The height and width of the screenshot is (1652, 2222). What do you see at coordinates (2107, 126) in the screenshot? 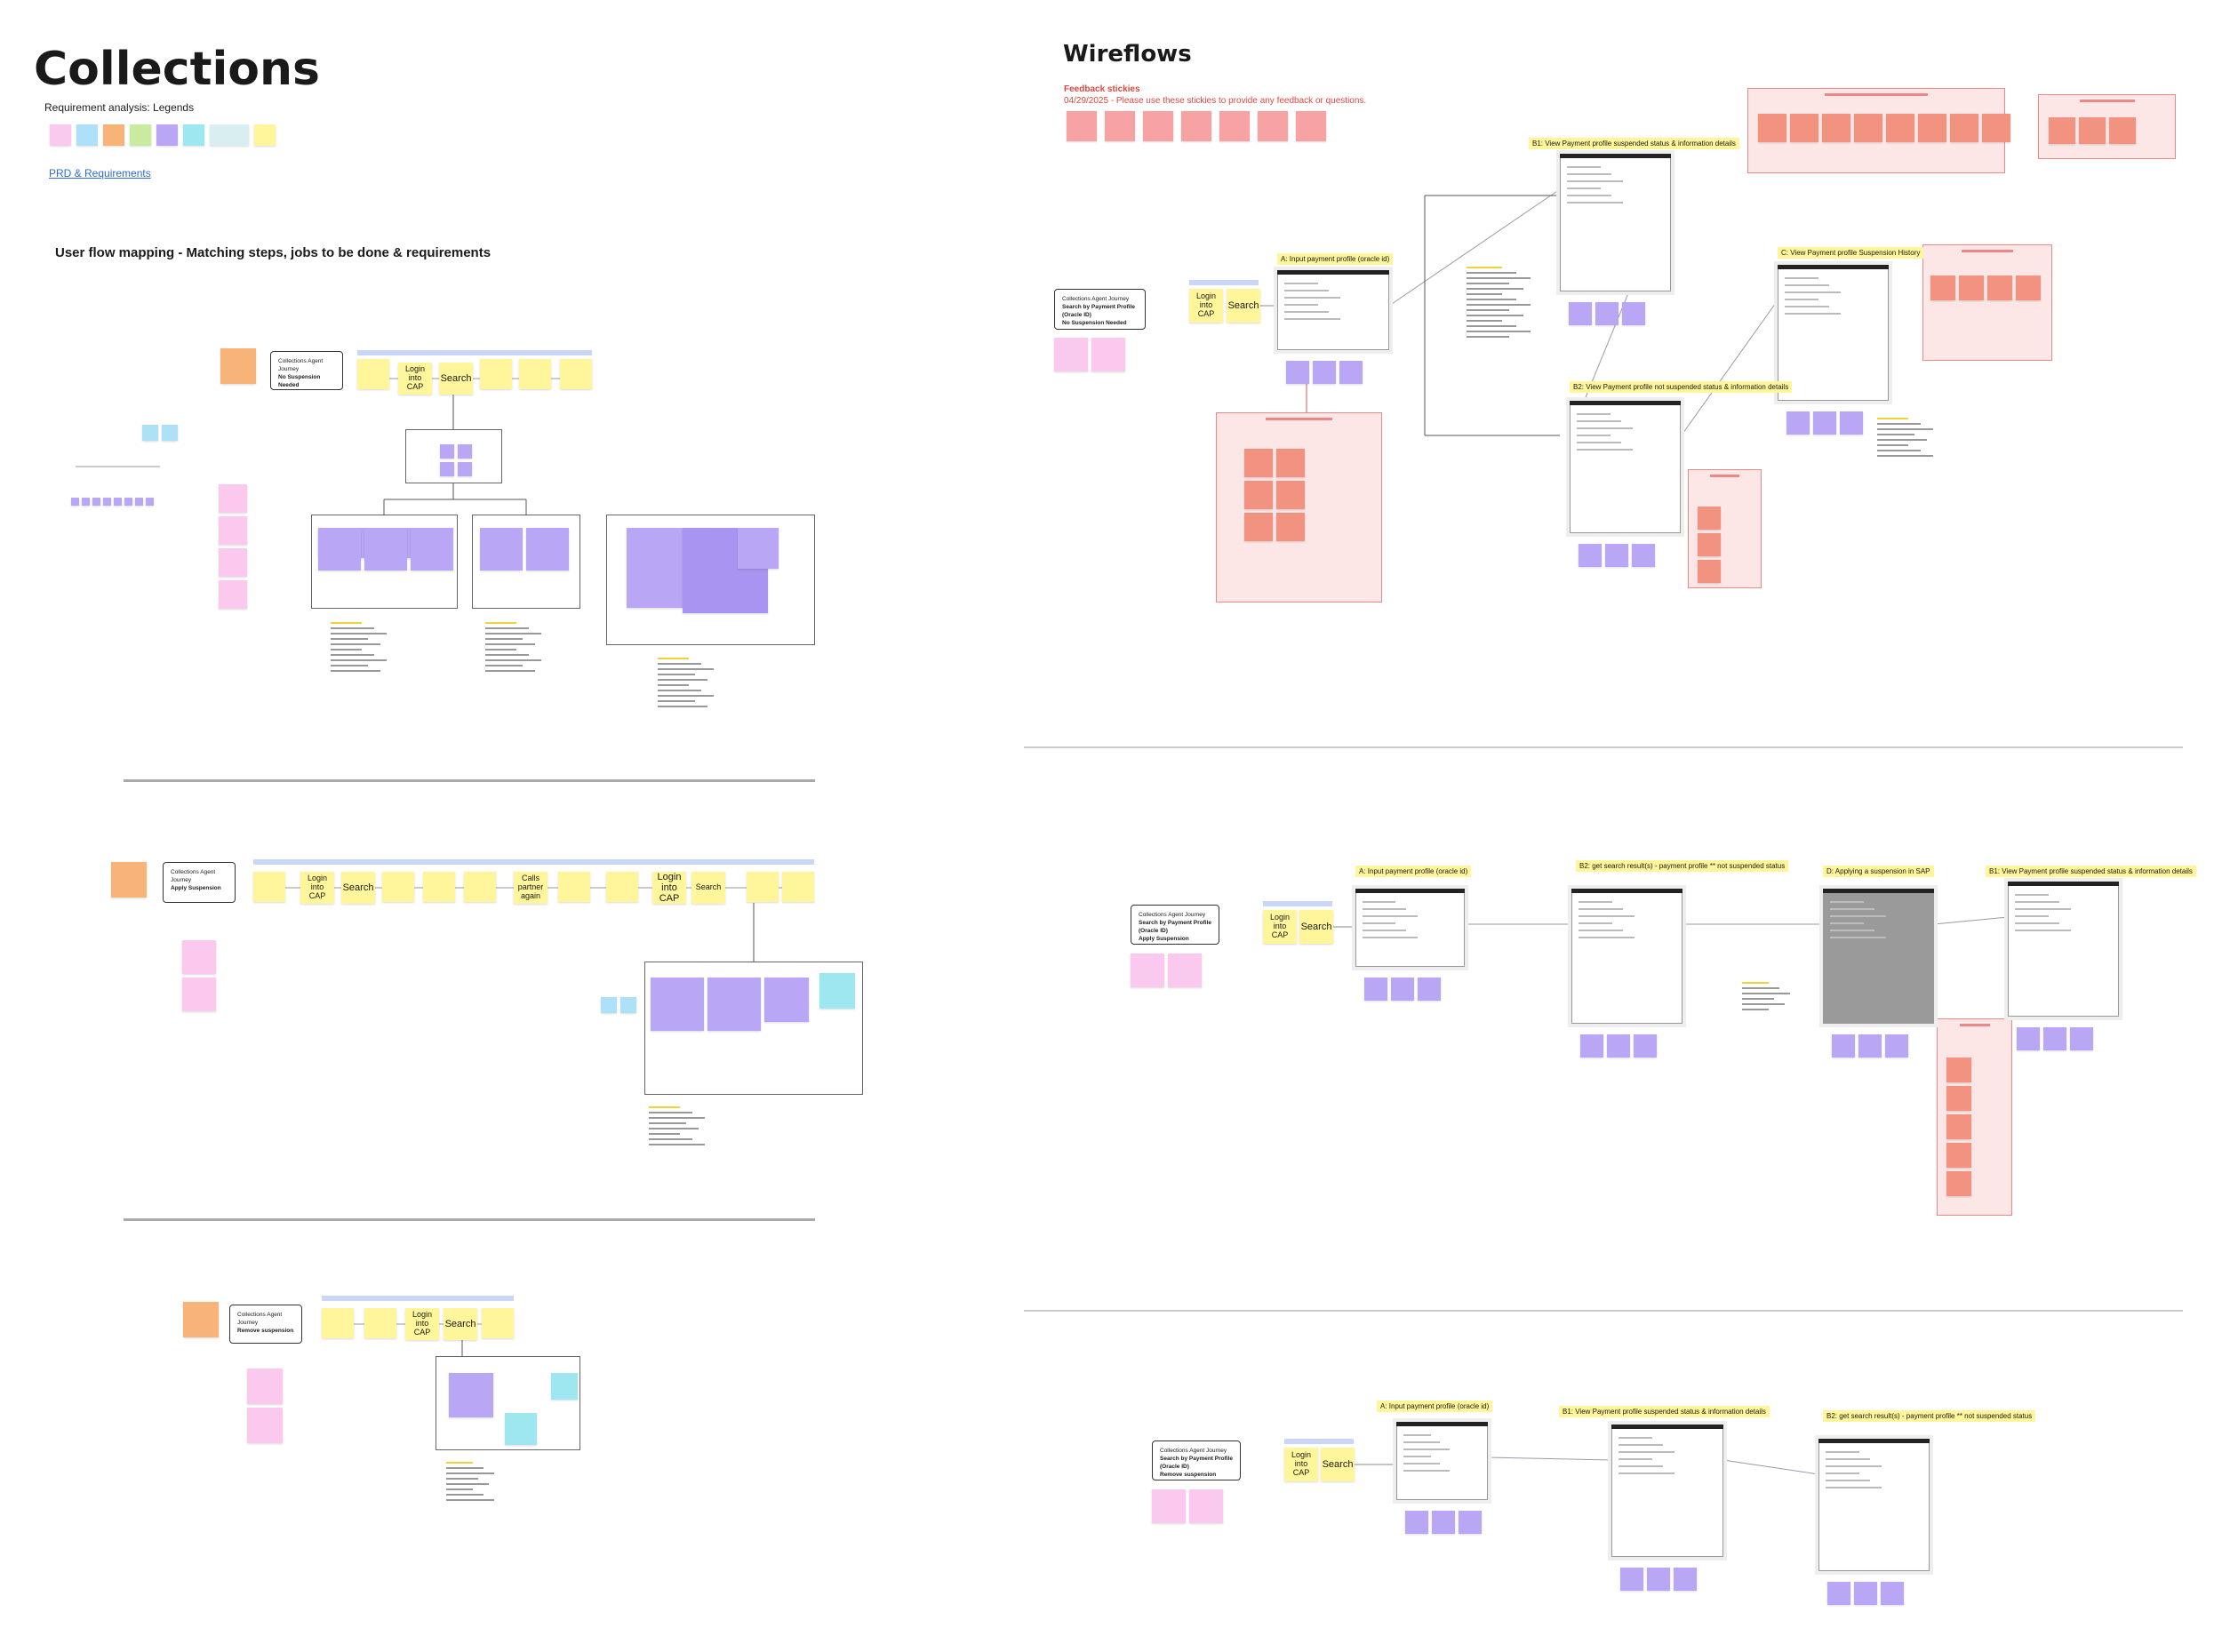
I see `feedback-panel` at bounding box center [2107, 126].